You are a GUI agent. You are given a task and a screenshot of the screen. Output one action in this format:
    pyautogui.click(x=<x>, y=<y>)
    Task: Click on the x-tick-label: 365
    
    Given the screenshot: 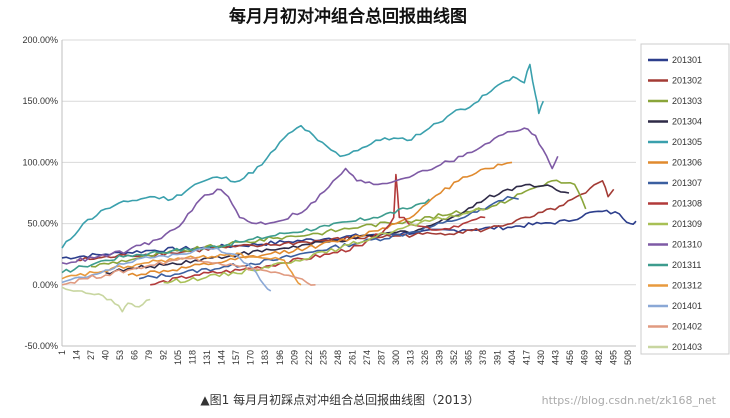 What is the action you would take?
    pyautogui.click(x=468, y=357)
    